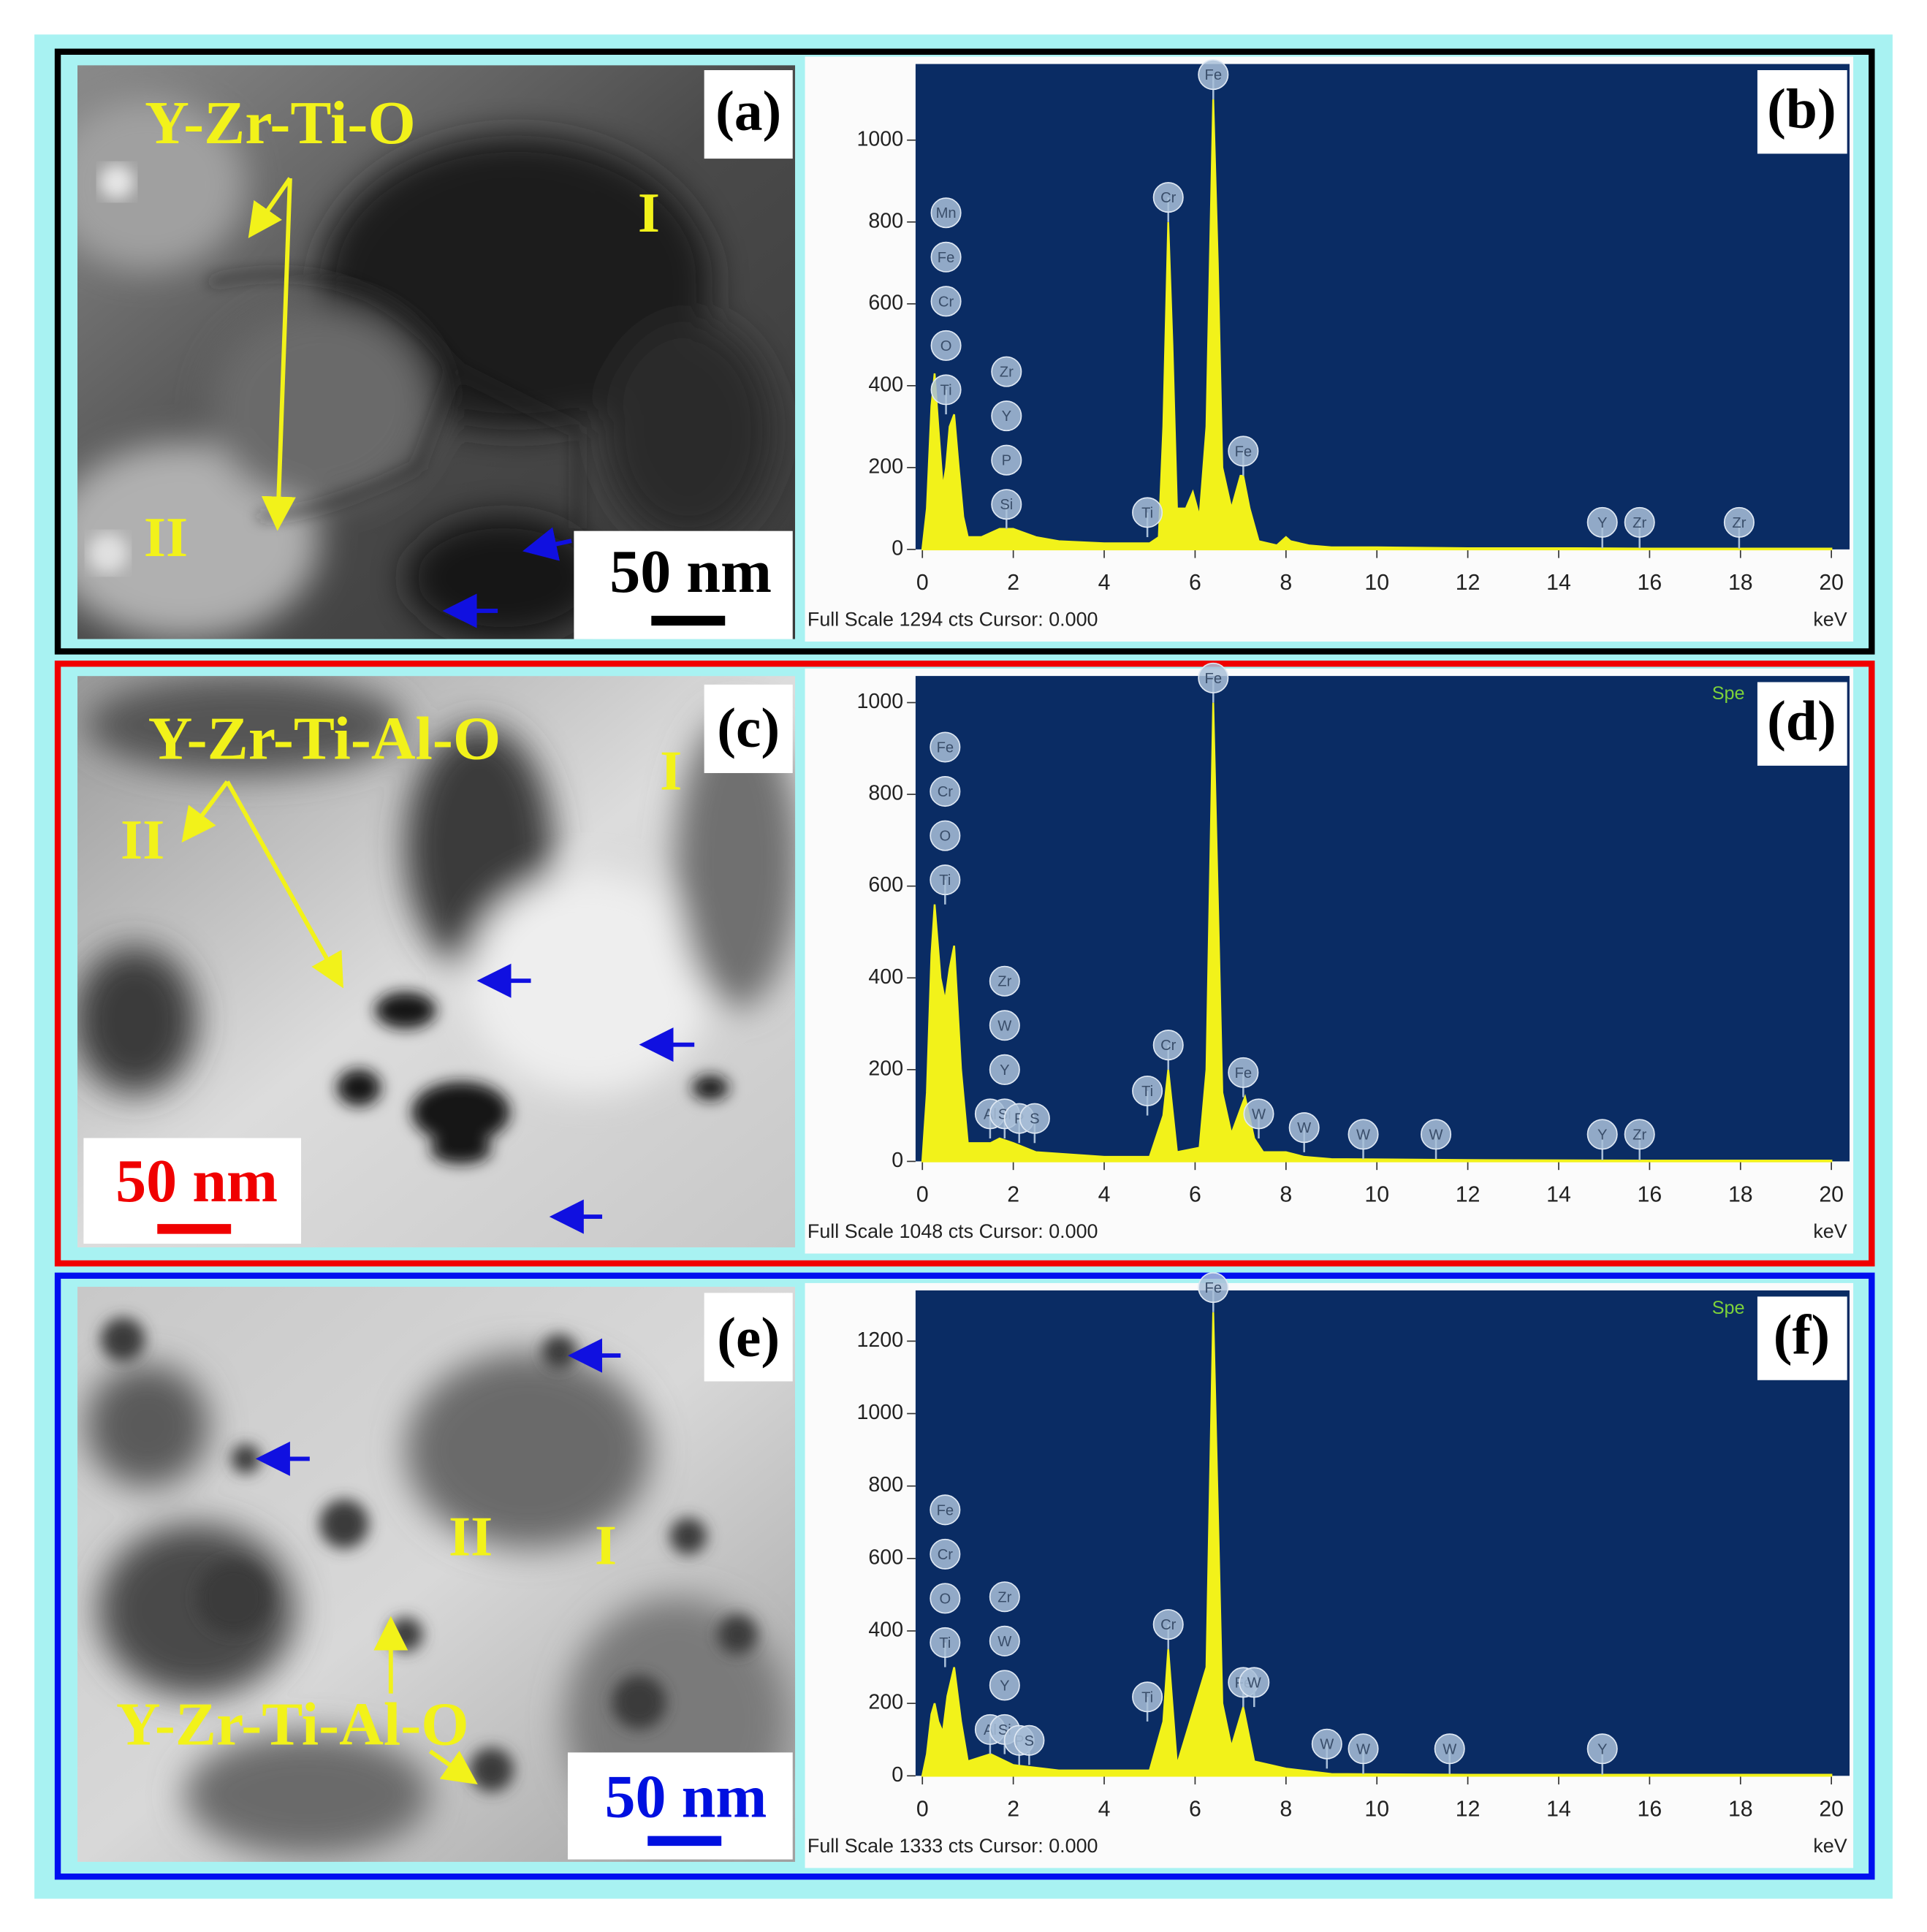 This screenshot has width=1927, height=1932. Describe the element at coordinates (1377, 1194) in the screenshot. I see `x-tick-label: 10` at that location.